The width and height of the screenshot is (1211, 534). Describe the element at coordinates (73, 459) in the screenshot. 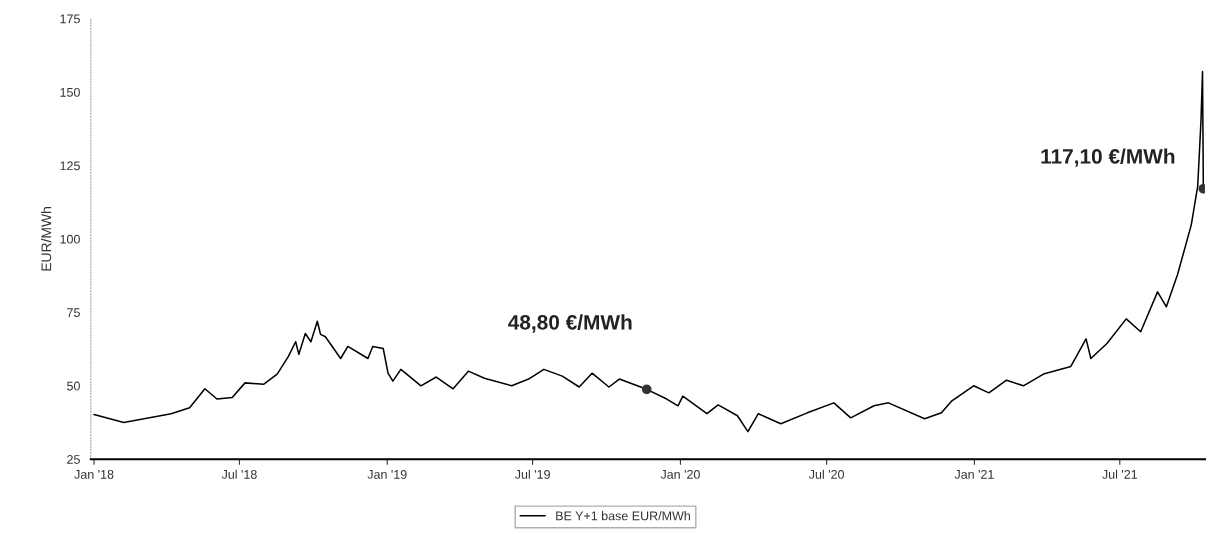

I see `y-tick-label: 25` at that location.